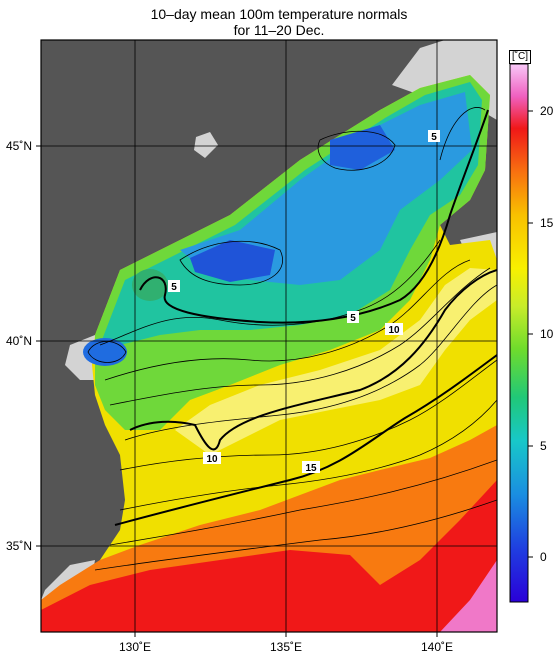 This screenshot has width=558, height=657. I want to click on contour-label: 15, so click(311, 468).